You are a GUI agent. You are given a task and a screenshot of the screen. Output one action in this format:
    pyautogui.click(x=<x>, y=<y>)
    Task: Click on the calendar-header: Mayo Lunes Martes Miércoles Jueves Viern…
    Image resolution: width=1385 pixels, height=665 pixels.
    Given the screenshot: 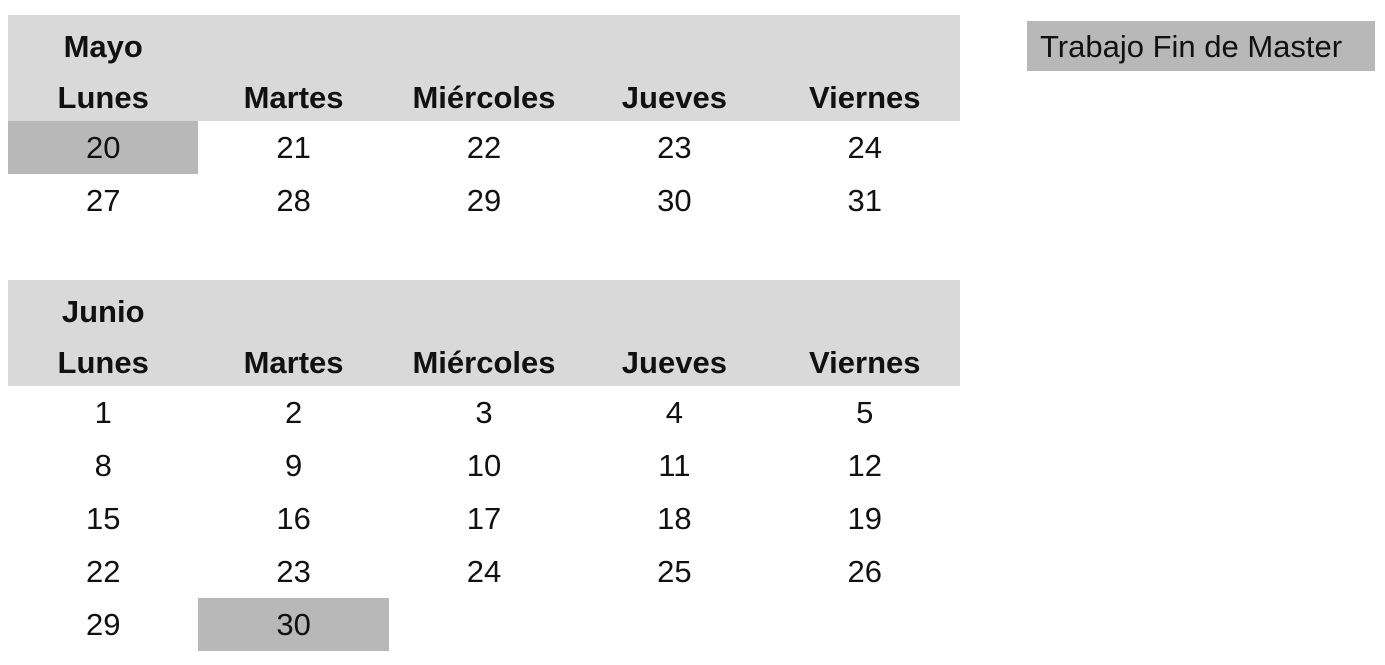 What is the action you would take?
    pyautogui.click(x=484, y=68)
    